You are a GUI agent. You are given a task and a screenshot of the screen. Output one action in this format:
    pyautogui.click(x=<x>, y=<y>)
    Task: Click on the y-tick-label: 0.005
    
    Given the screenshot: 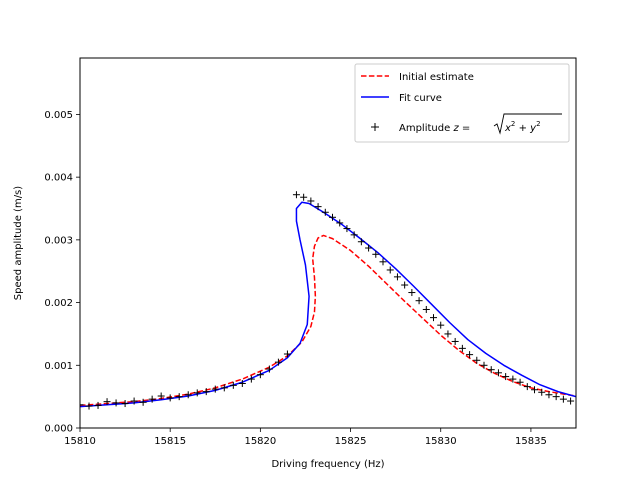 What is the action you would take?
    pyautogui.click(x=58, y=115)
    